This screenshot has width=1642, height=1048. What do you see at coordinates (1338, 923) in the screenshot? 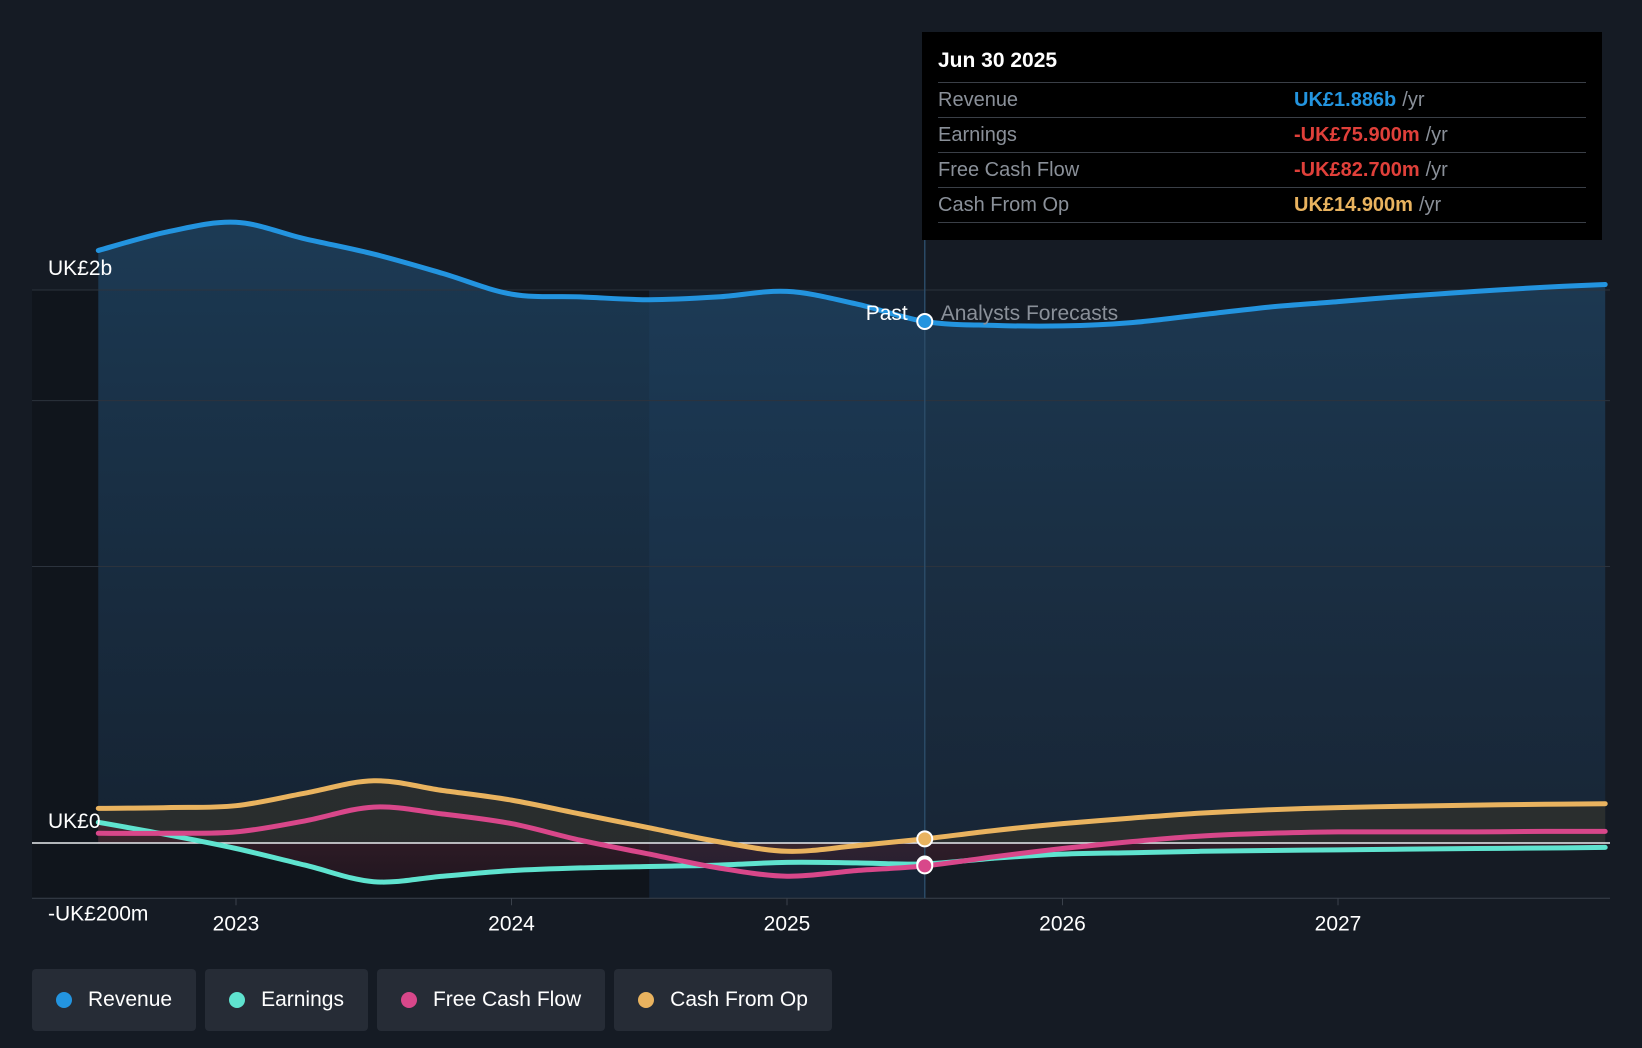
I see `x-tick-label: 2027` at bounding box center [1338, 923].